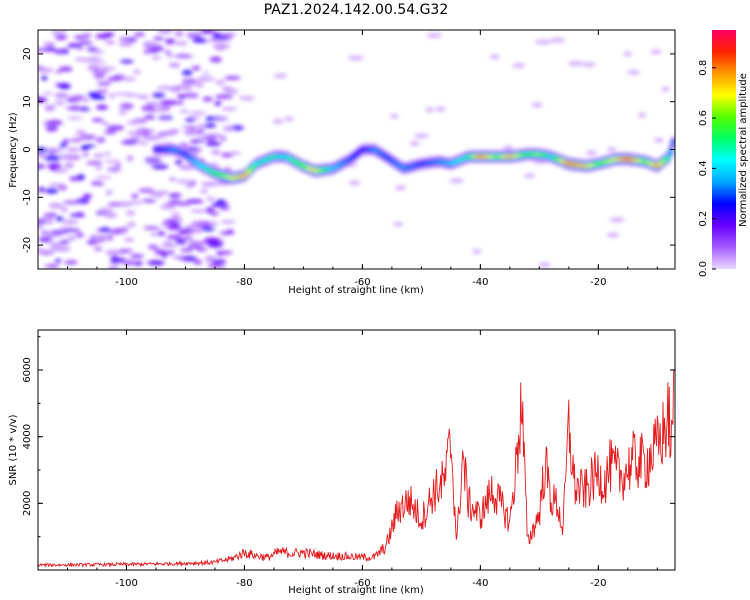 This screenshot has height=600, width=750. I want to click on snr-y-tick-label: 6000, so click(27, 369).